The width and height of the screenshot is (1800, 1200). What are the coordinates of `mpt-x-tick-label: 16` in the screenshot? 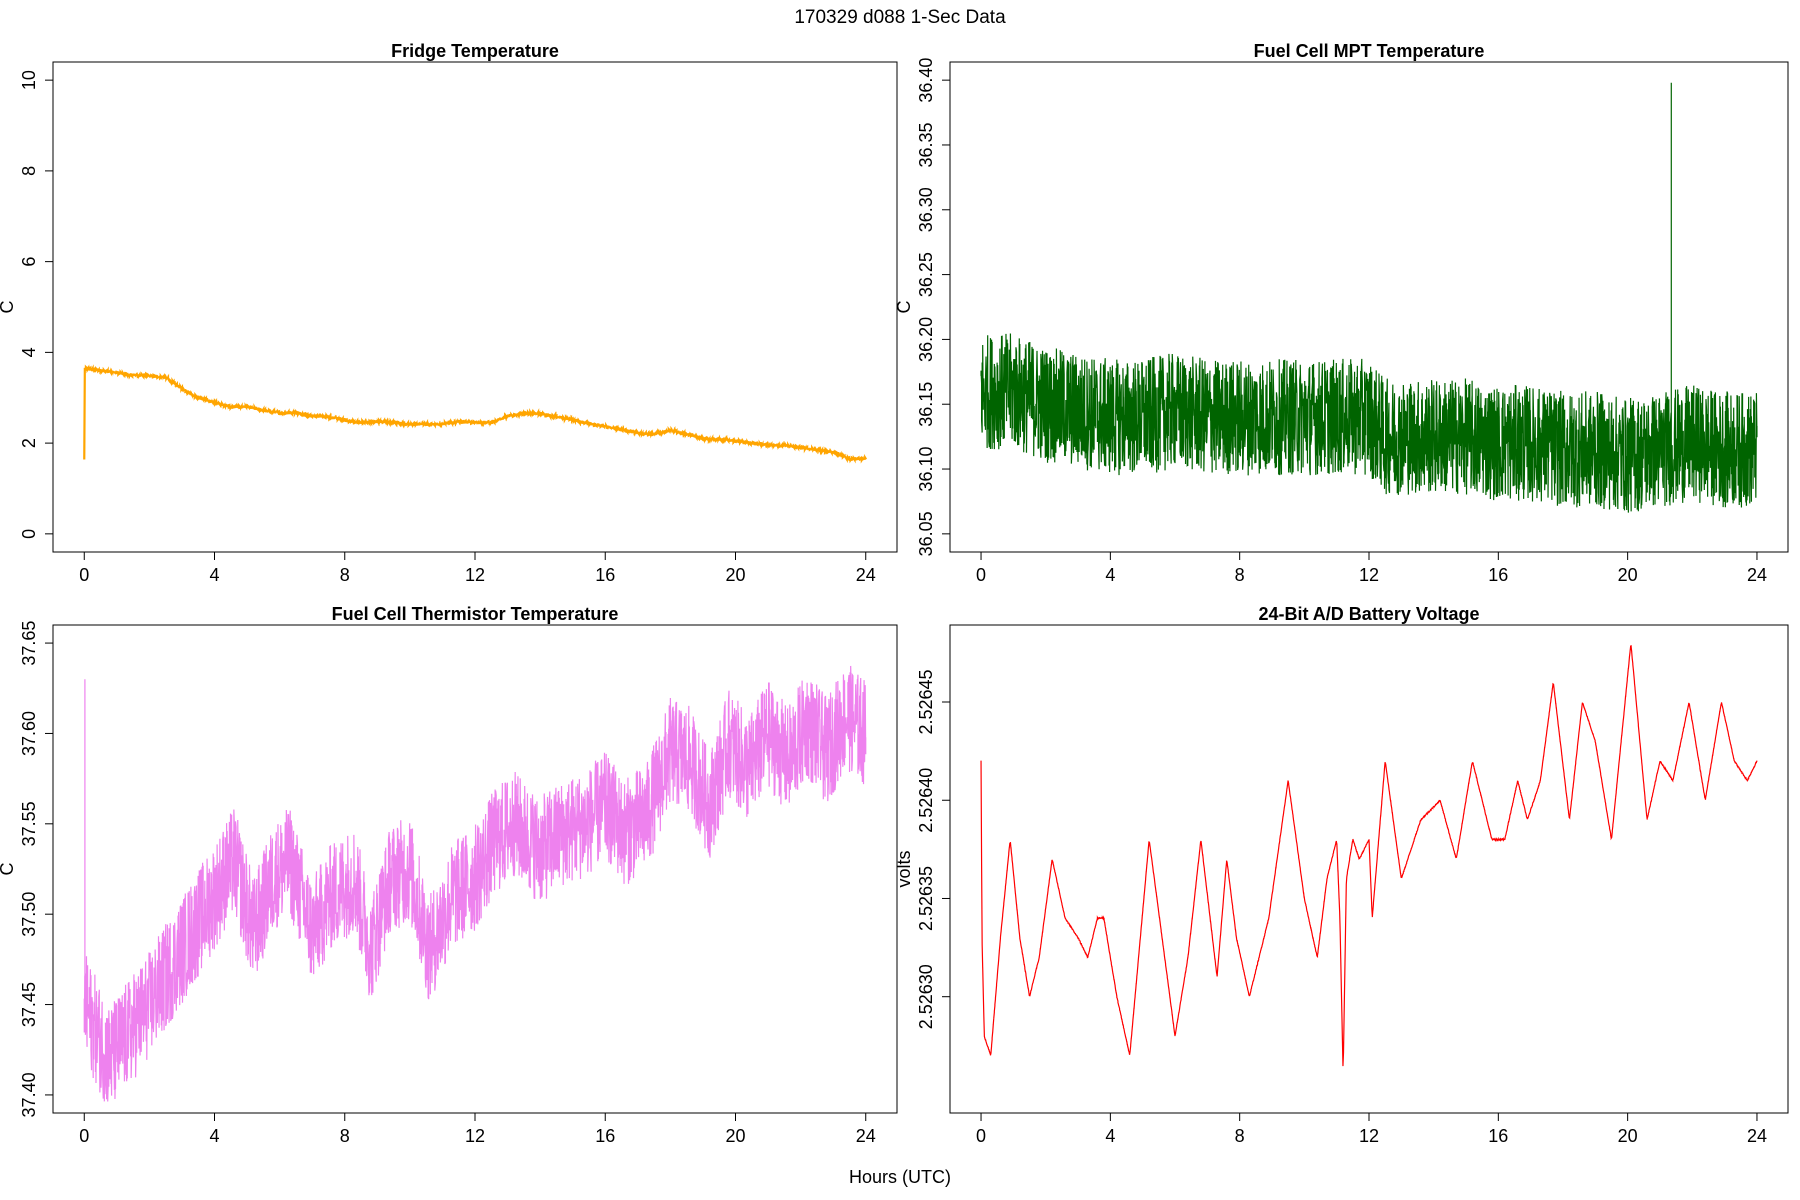 It's located at (1498, 575).